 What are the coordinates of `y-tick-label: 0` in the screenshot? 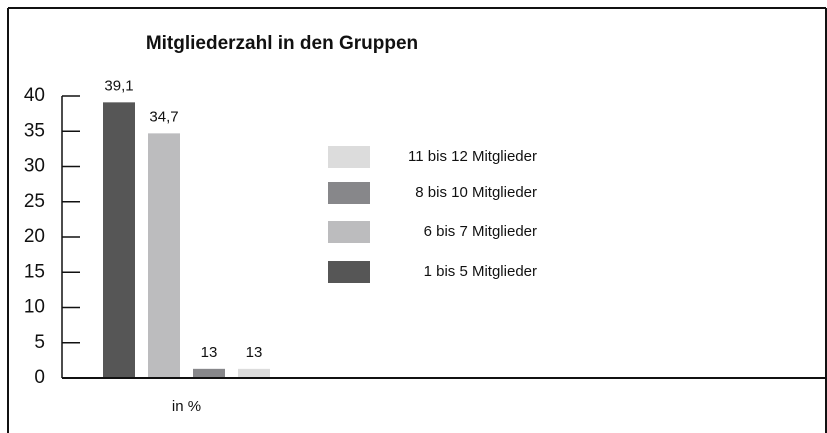 It's located at (39, 377).